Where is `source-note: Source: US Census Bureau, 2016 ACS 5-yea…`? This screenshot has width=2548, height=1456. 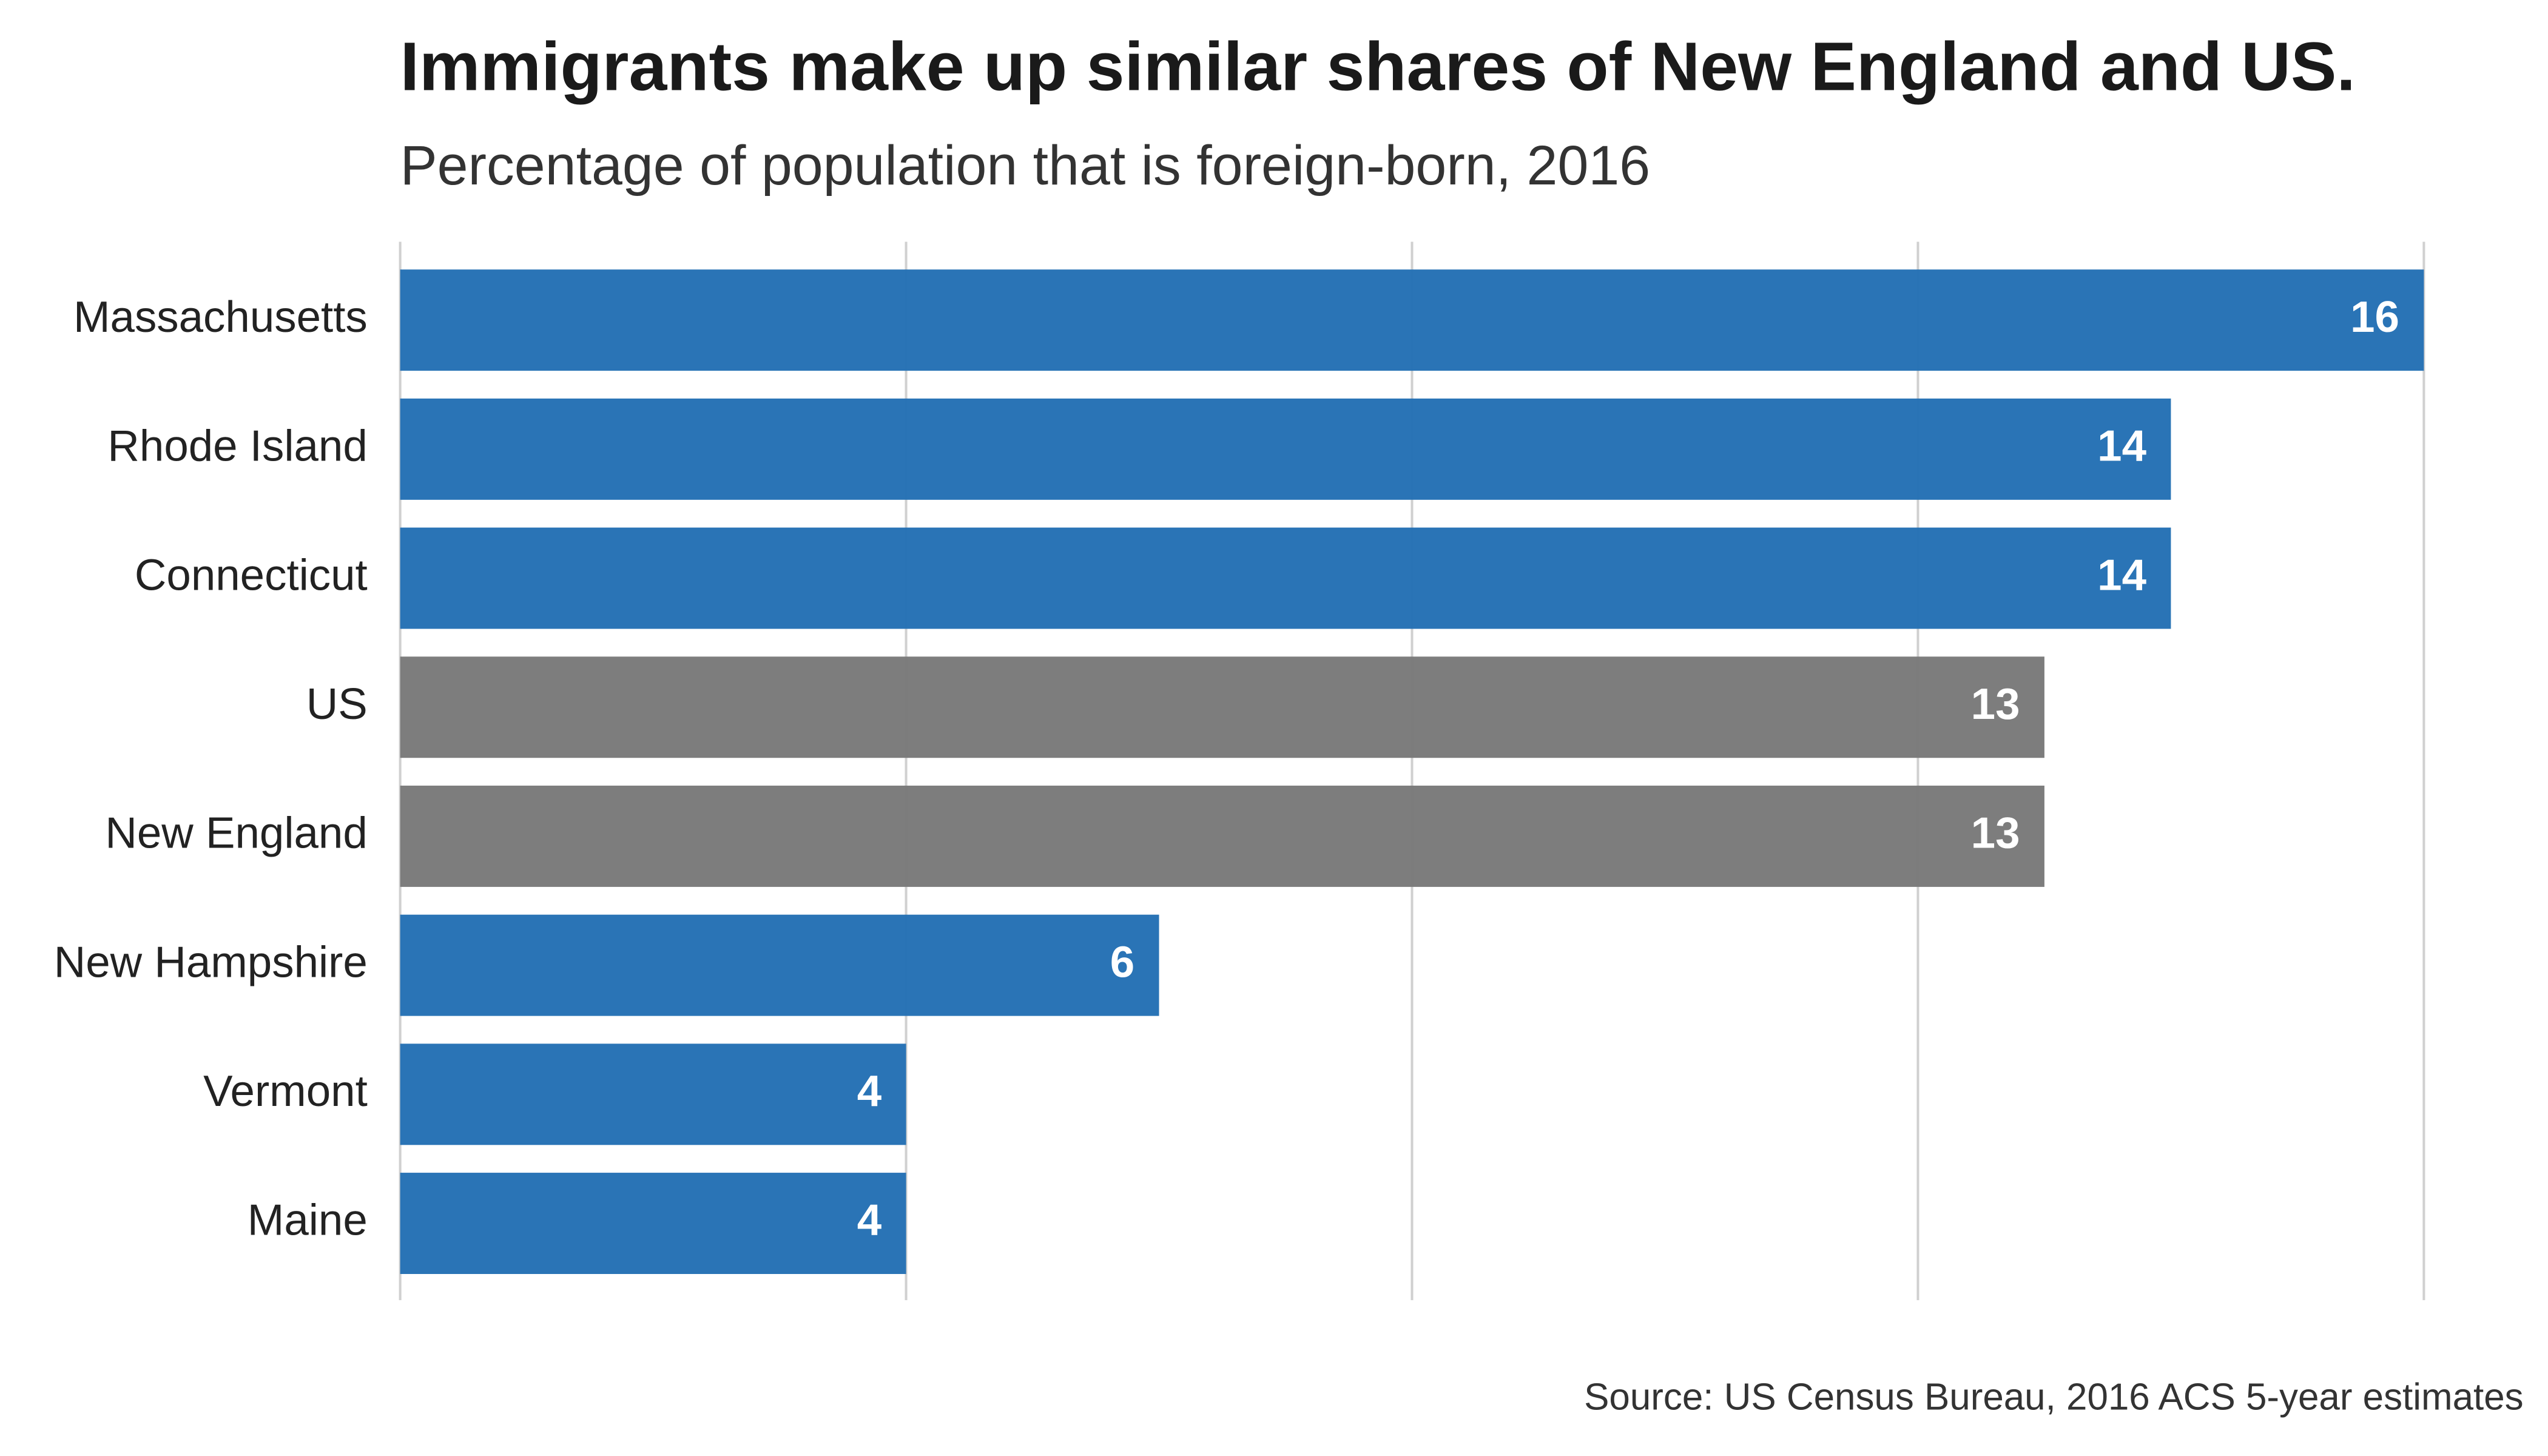 source-note: Source: US Census Bureau, 2016 ACS 5-yea… is located at coordinates (2053, 1397).